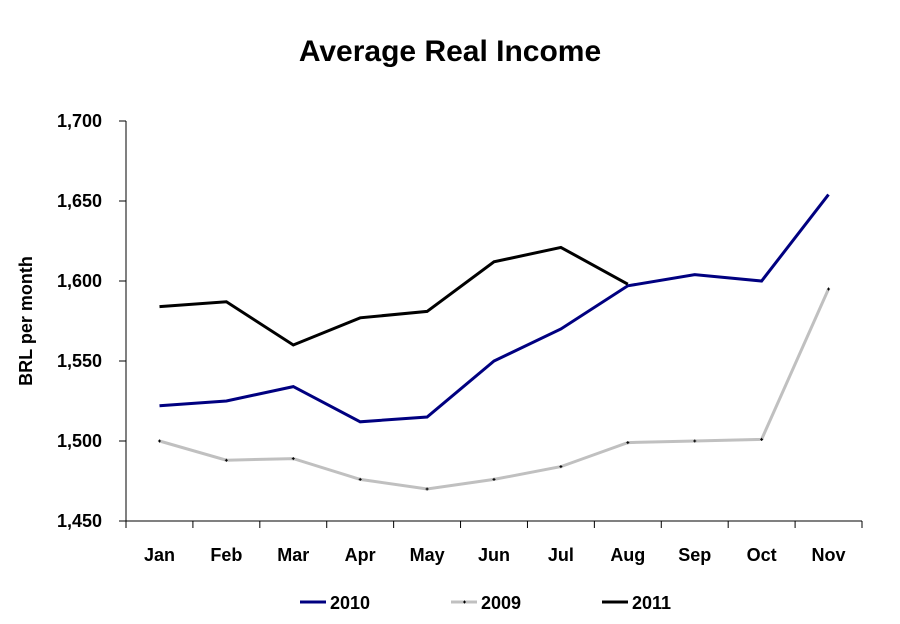 This screenshot has width=900, height=624. Describe the element at coordinates (360, 555) in the screenshot. I see `x-tick-label: Apr` at that location.